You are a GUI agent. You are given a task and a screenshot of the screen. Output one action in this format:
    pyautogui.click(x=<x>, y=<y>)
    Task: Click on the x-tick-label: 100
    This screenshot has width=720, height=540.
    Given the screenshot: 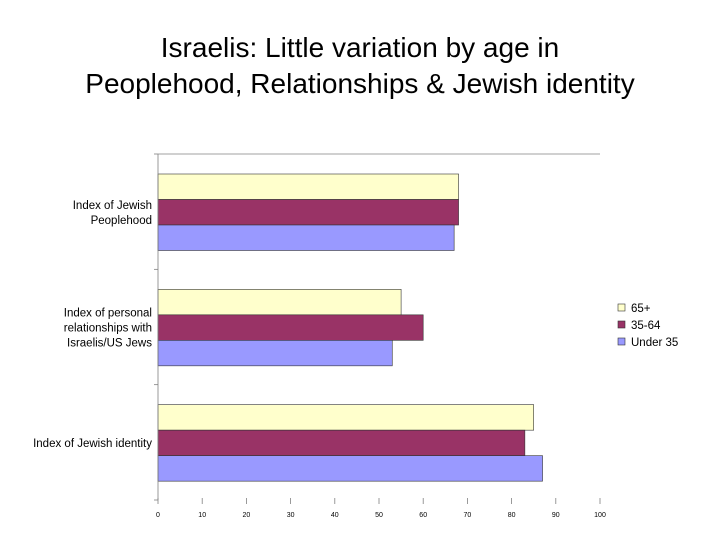 What is the action you would take?
    pyautogui.click(x=600, y=515)
    